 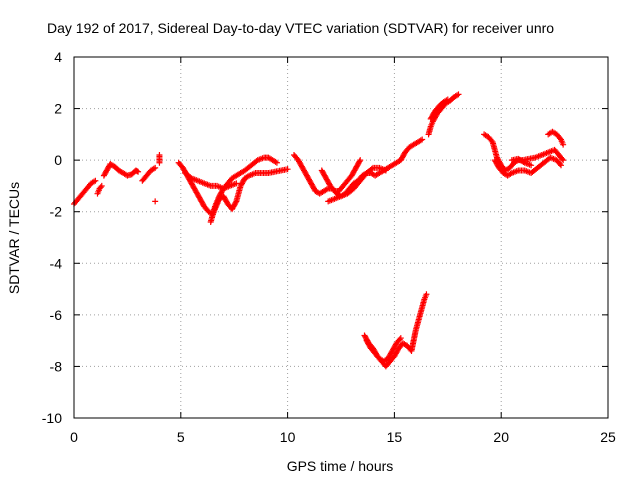 I want to click on y-tick-label: -2, so click(x=56, y=212).